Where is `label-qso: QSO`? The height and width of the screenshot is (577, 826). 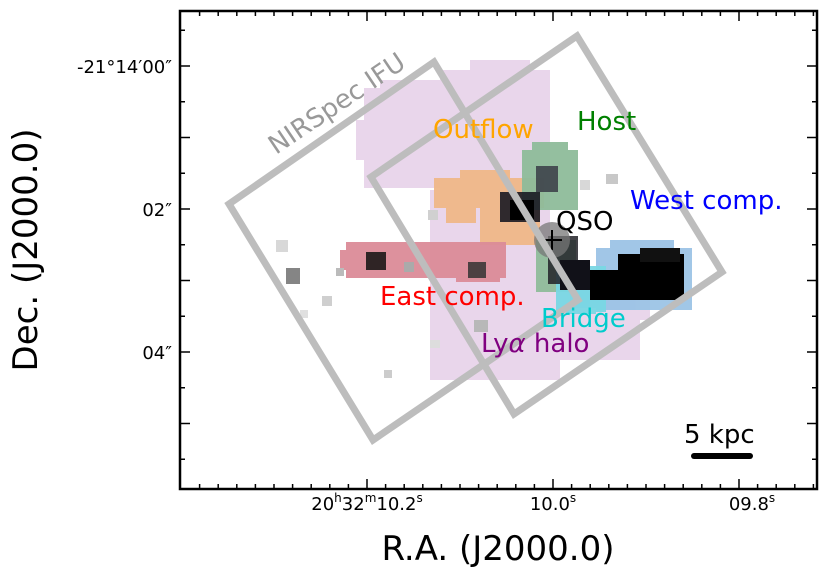 label-qso: QSO is located at coordinates (584, 222).